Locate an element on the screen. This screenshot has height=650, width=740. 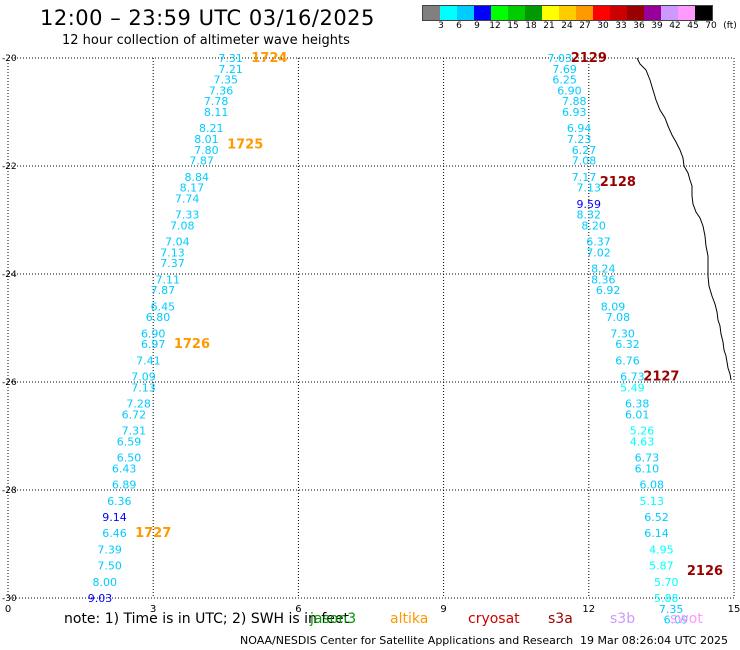
colorbar-label: 3 is located at coordinates (441, 26).